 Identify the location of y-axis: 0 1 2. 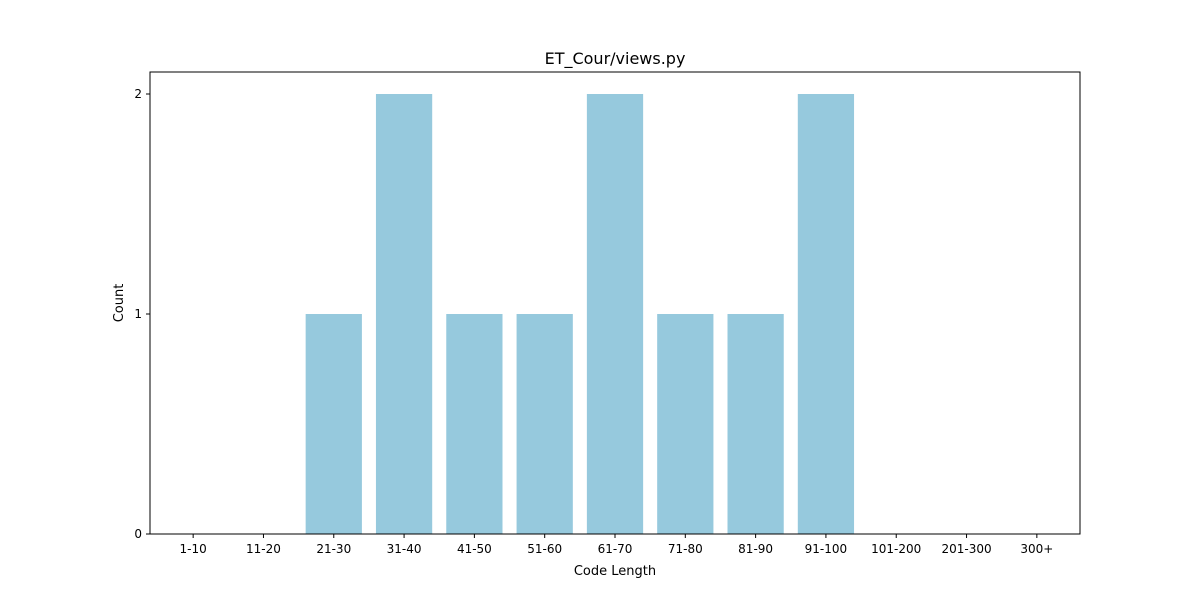
(142, 314).